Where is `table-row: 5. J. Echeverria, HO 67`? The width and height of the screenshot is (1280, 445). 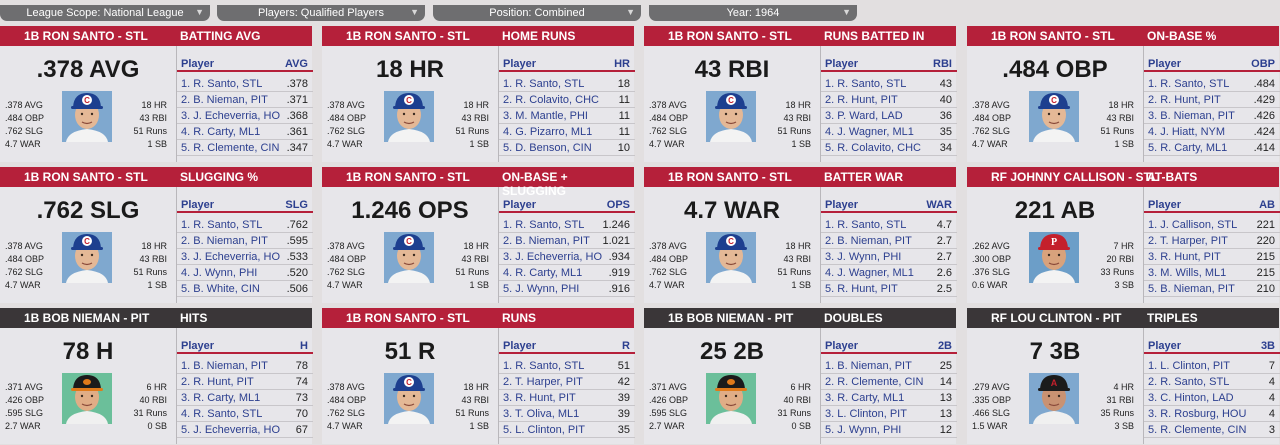
table-row: 5. J. Echeverria, HO 67 is located at coordinates (245, 430).